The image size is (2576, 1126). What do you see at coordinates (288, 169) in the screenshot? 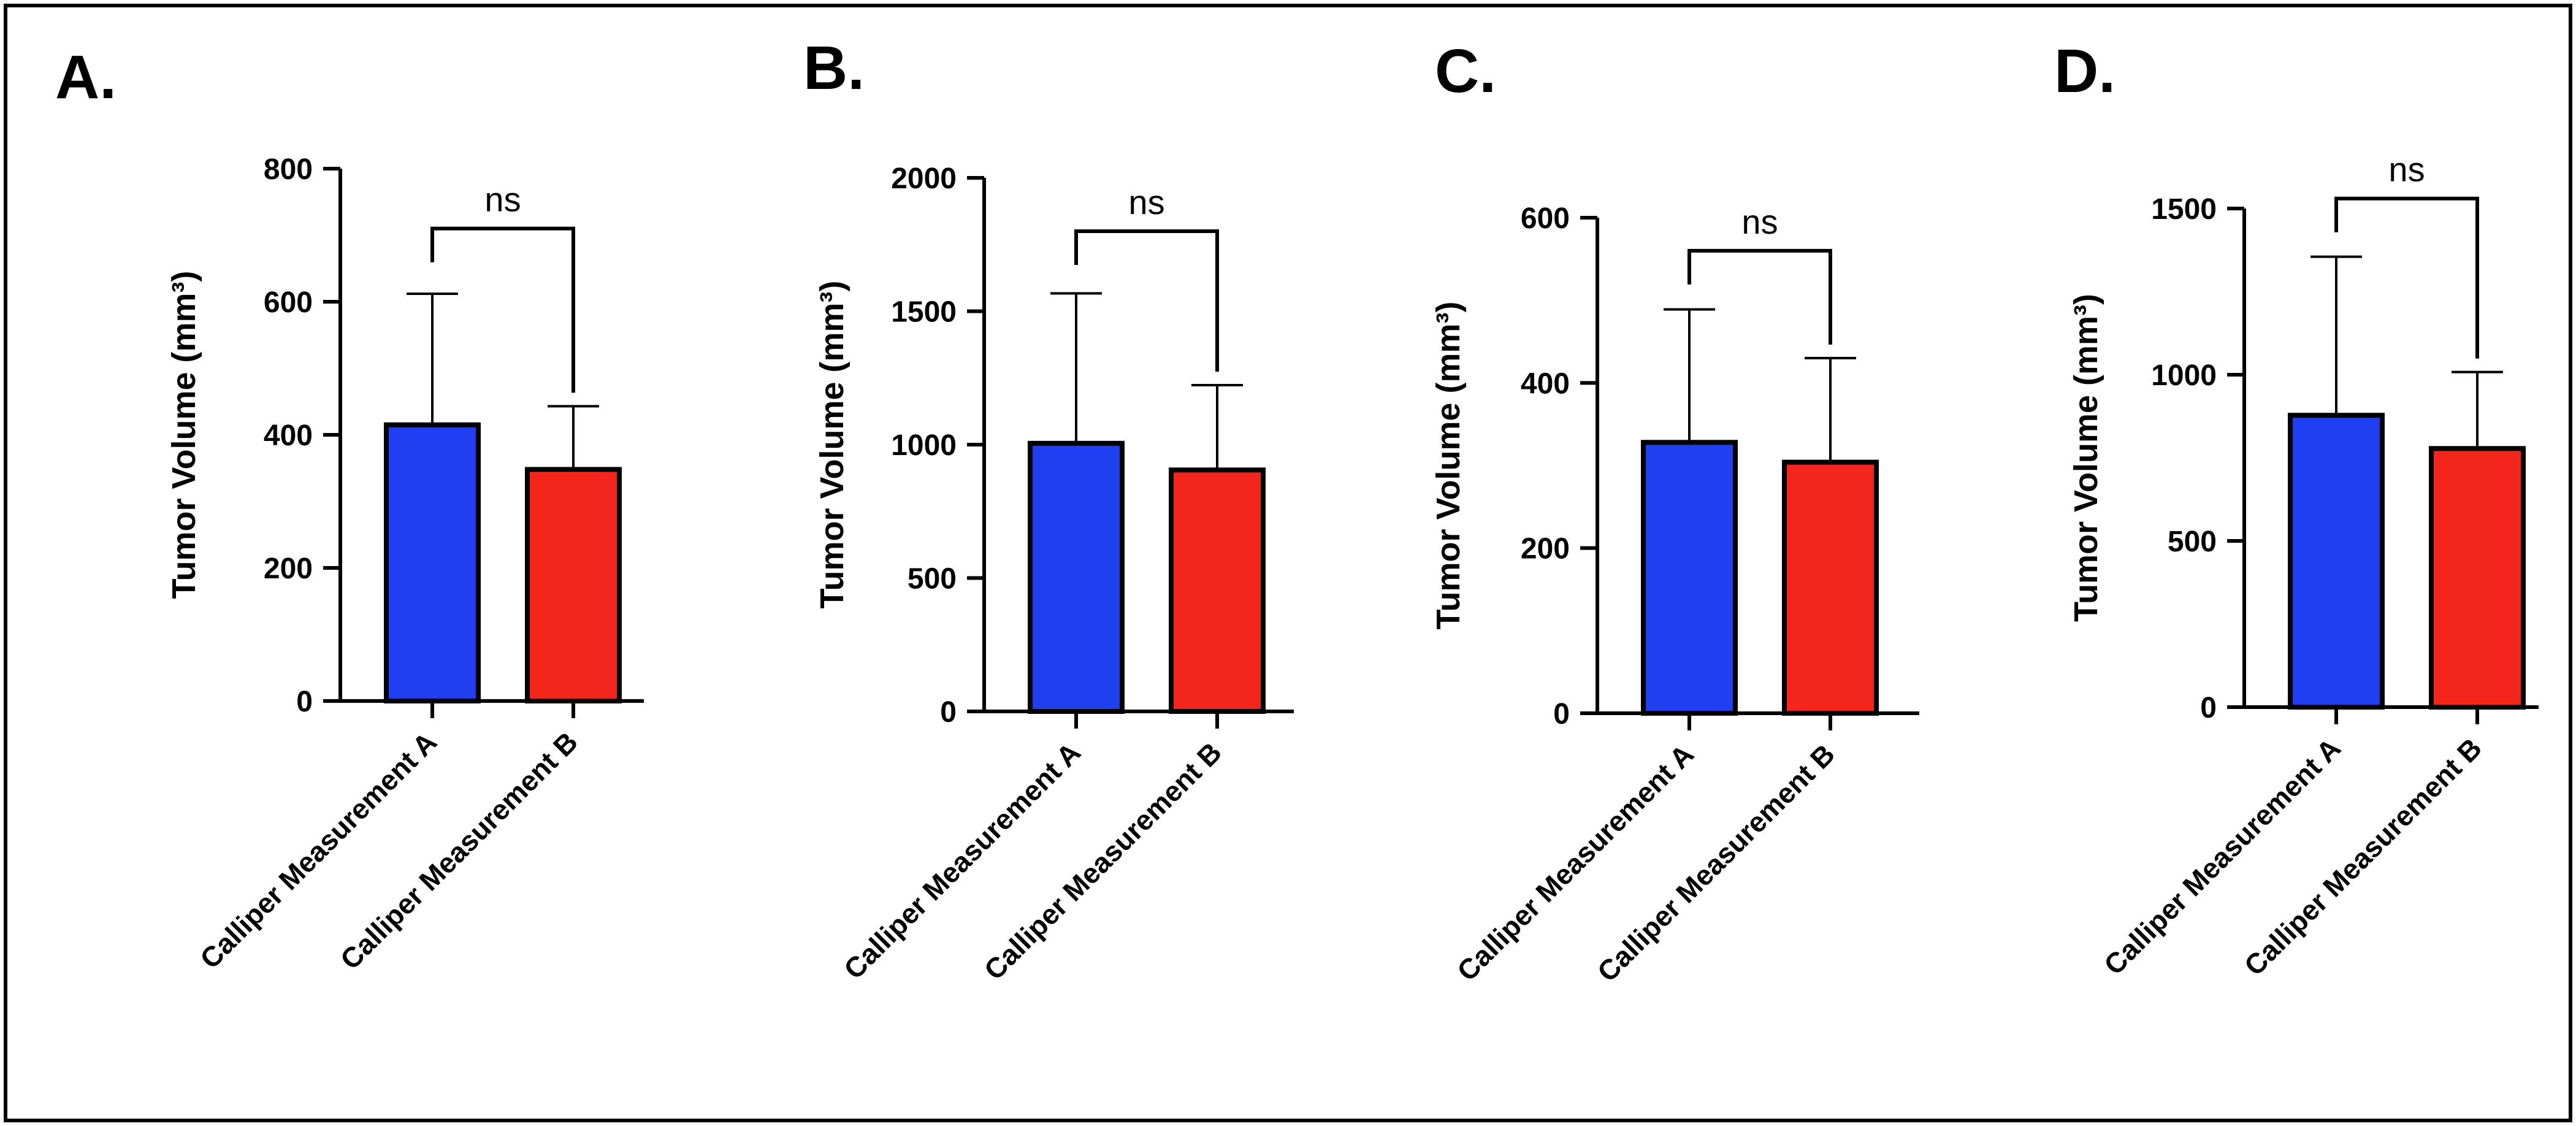
I see `y-tick-label: 800` at bounding box center [288, 169].